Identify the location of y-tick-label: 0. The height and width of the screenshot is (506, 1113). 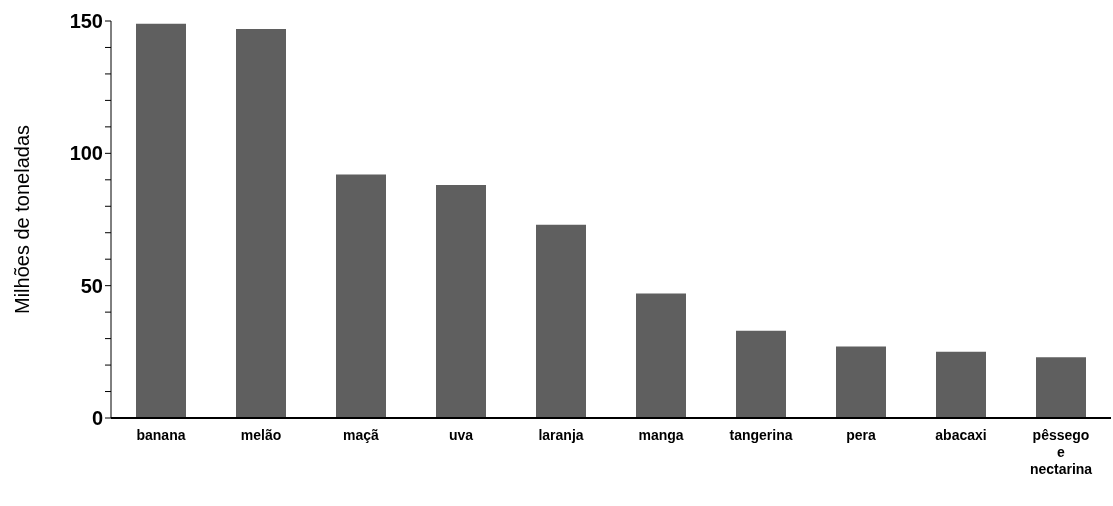
(97, 418).